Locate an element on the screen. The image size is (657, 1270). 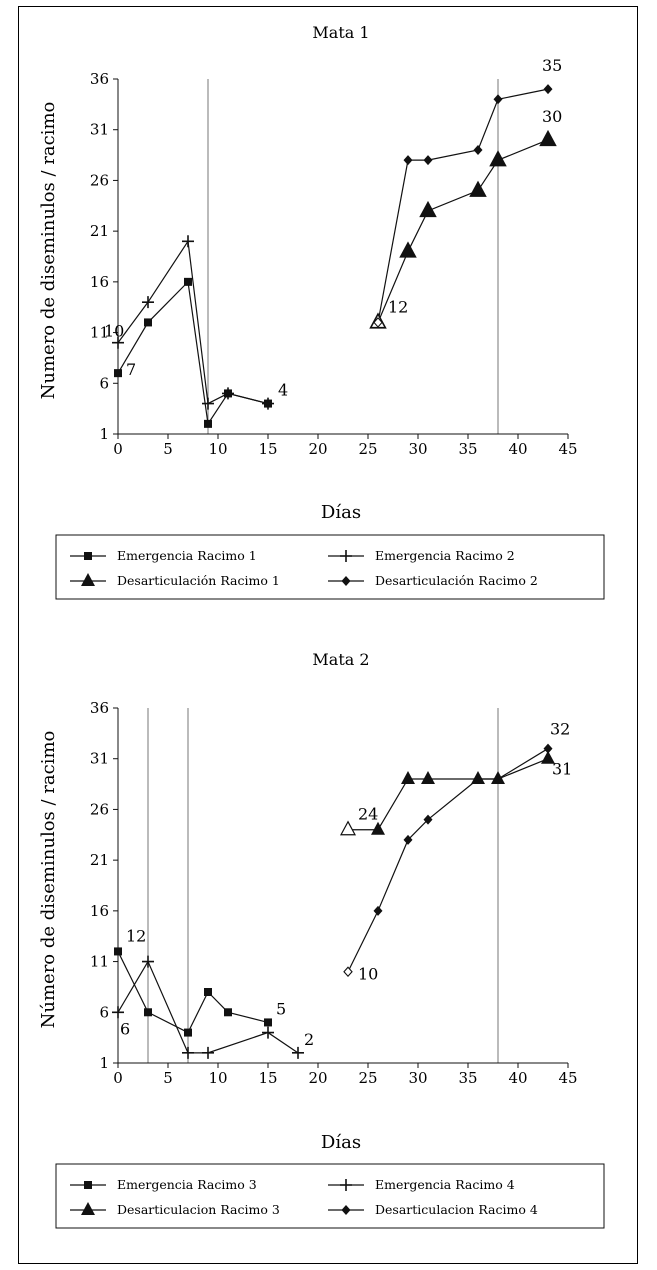
series-triangle is located at coordinates (463, 229).